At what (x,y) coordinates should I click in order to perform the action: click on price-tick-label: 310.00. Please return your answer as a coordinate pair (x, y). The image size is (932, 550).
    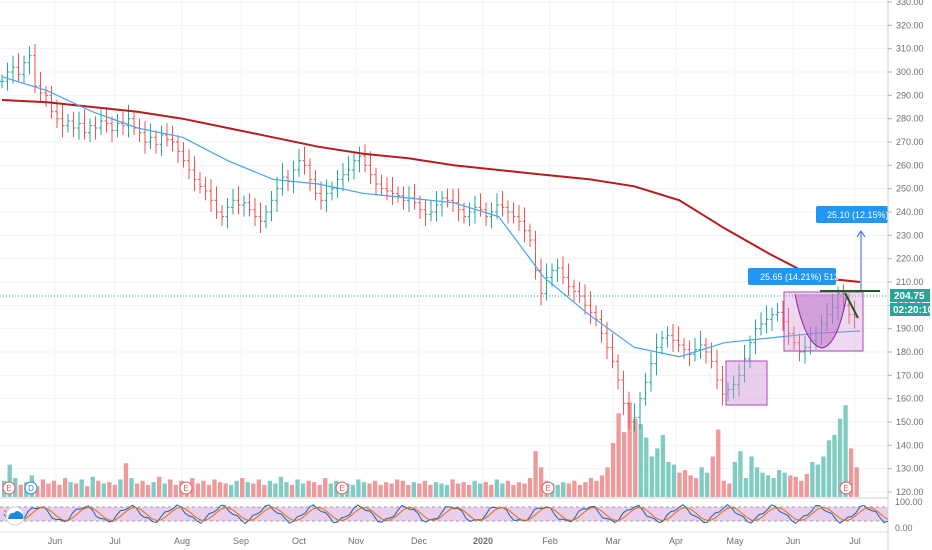
    Looking at the image, I should click on (910, 49).